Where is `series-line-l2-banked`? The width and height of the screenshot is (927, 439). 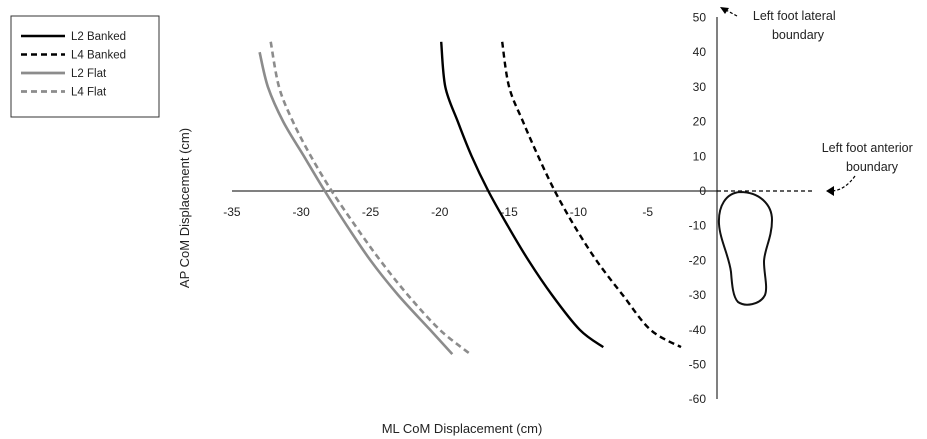
series-line-l2-banked is located at coordinates (522, 195).